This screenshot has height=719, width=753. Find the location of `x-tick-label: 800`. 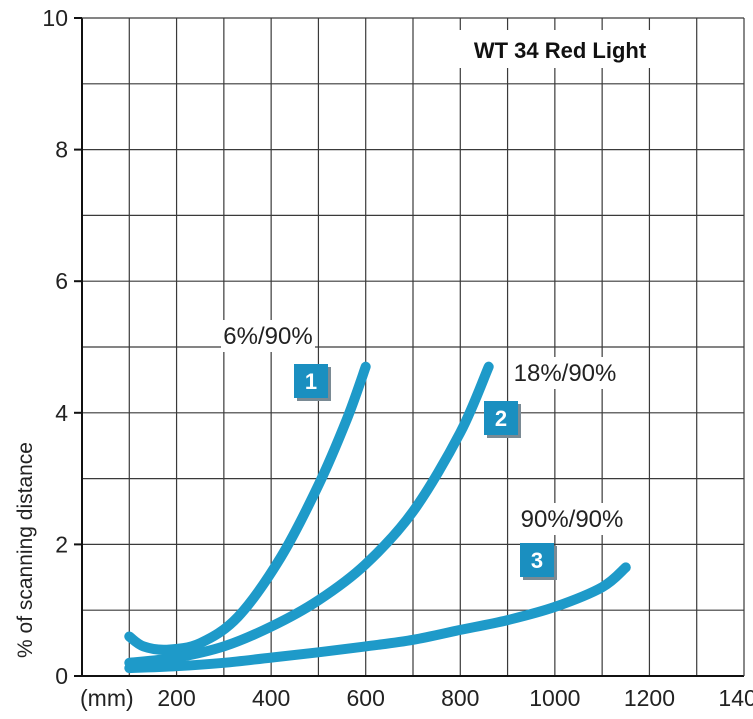

x-tick-label: 800 is located at coordinates (460, 698).